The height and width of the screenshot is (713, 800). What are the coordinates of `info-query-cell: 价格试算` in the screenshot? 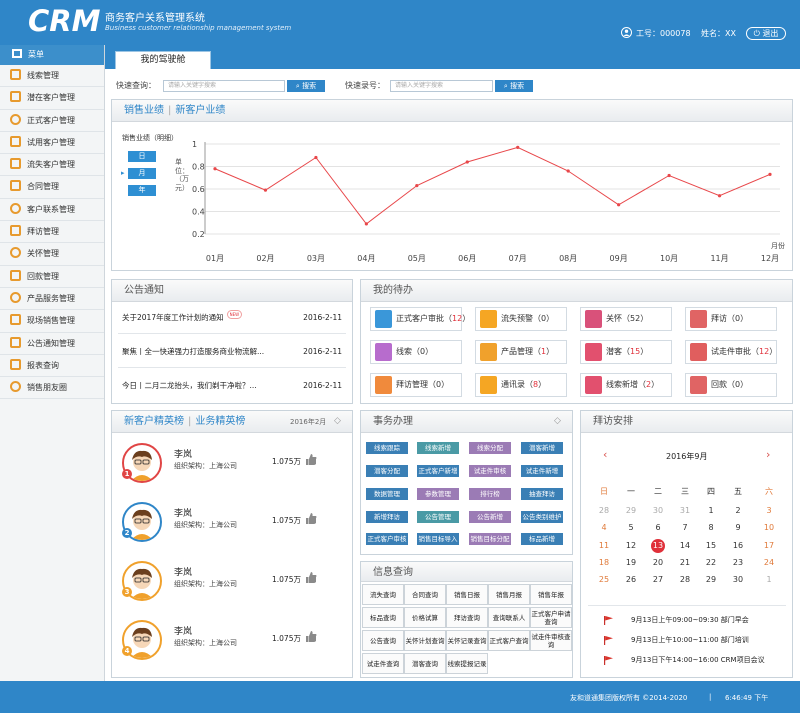 It's located at (425, 617).